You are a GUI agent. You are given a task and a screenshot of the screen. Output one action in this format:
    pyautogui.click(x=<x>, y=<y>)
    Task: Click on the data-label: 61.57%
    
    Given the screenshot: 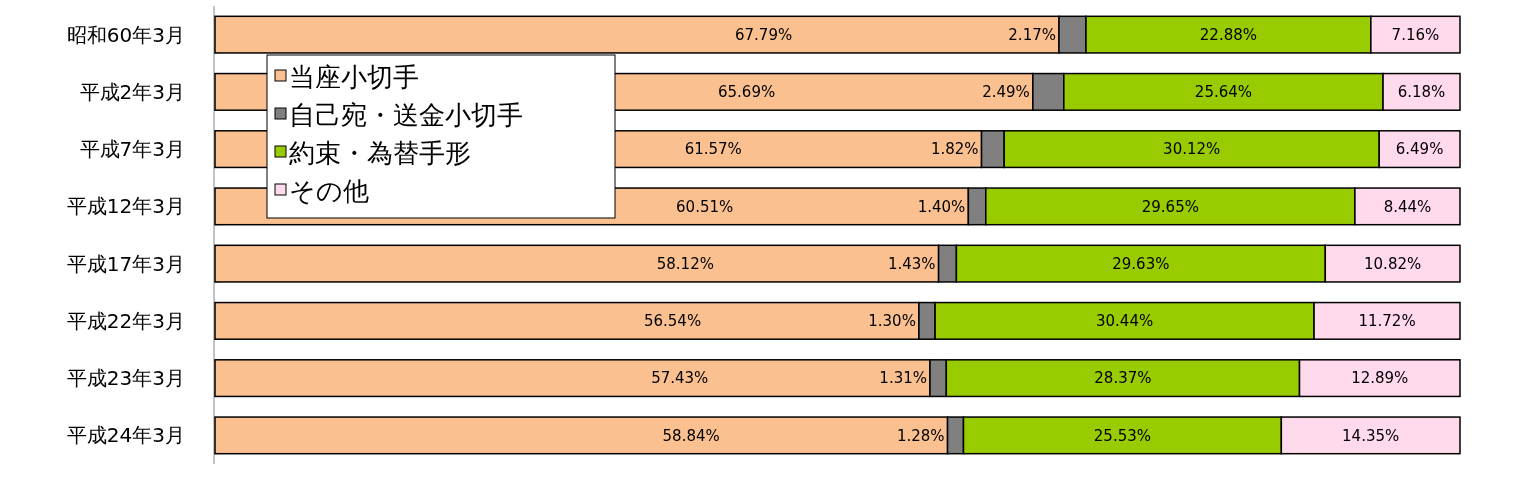 What is the action you would take?
    pyautogui.click(x=713, y=149)
    